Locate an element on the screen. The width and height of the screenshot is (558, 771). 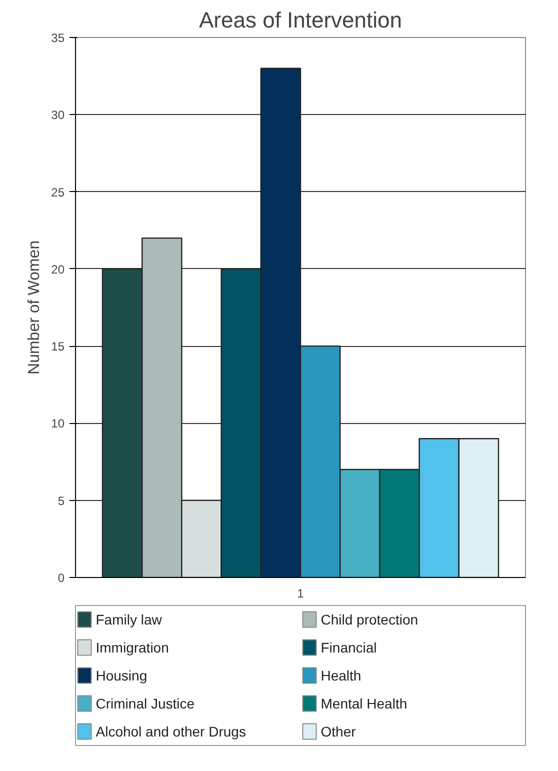
y-tick-label: 25 is located at coordinates (58, 192).